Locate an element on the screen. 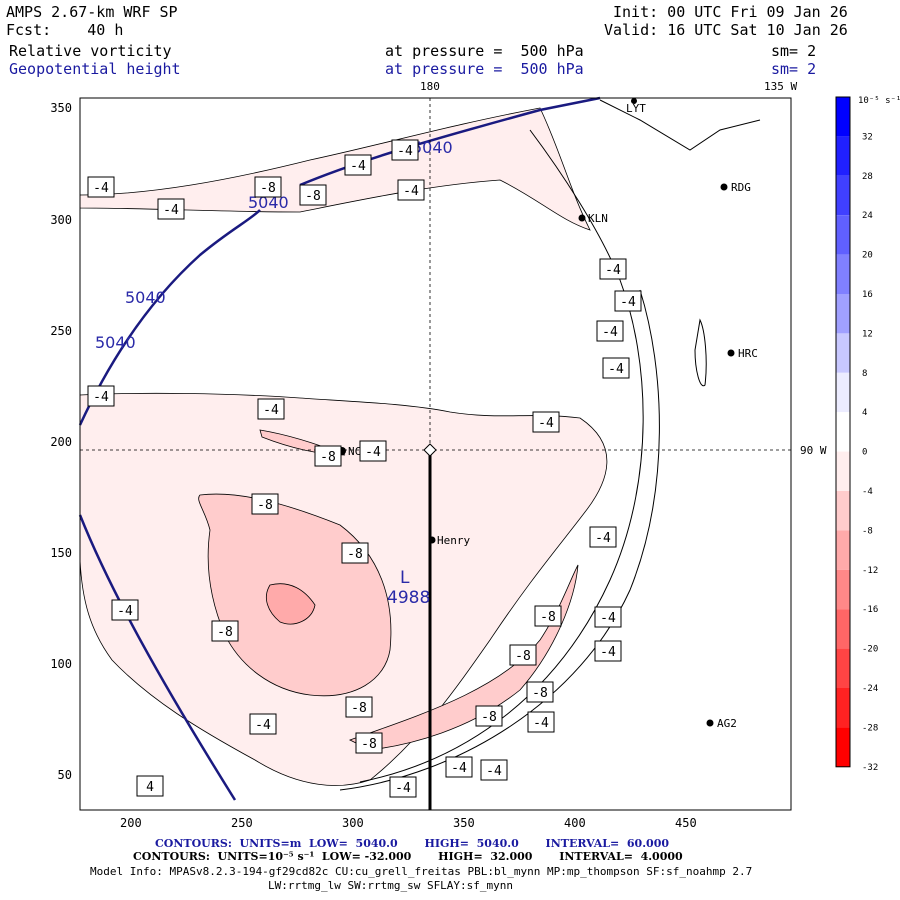 This screenshot has width=900, height=900. station-label-lyt: LYT is located at coordinates (636, 108).